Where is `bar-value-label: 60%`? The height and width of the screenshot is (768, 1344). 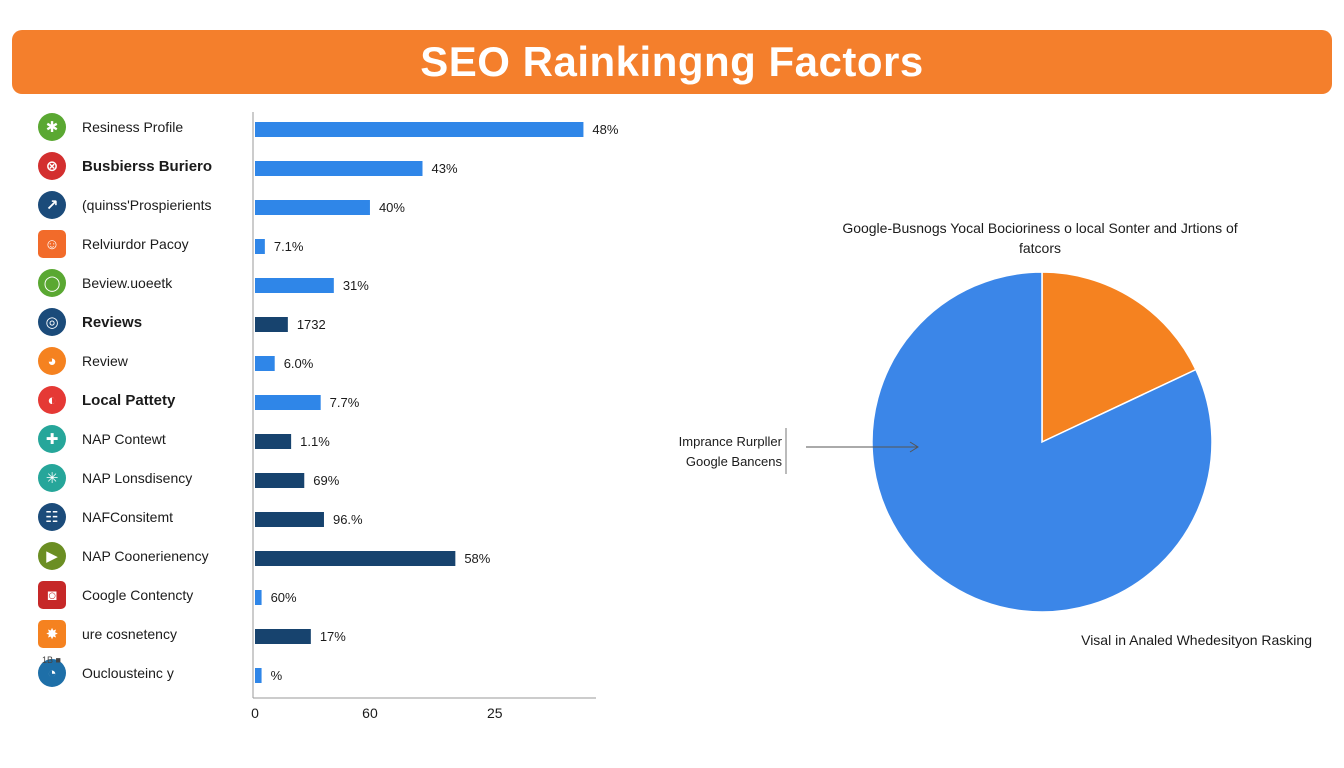 bar-value-label: 60% is located at coordinates (284, 597).